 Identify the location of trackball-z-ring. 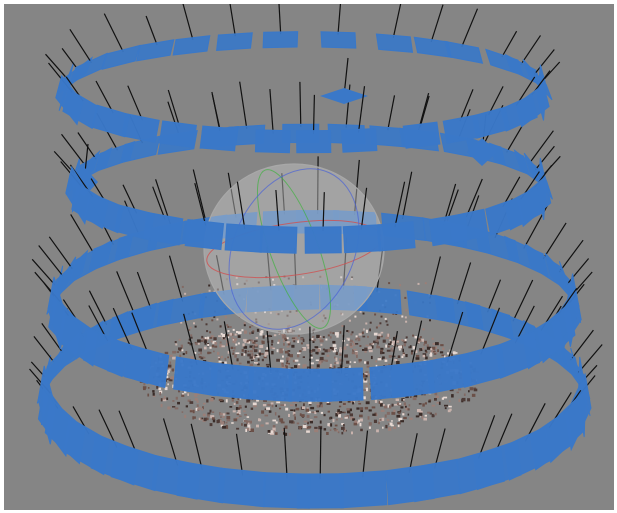
(294, 249).